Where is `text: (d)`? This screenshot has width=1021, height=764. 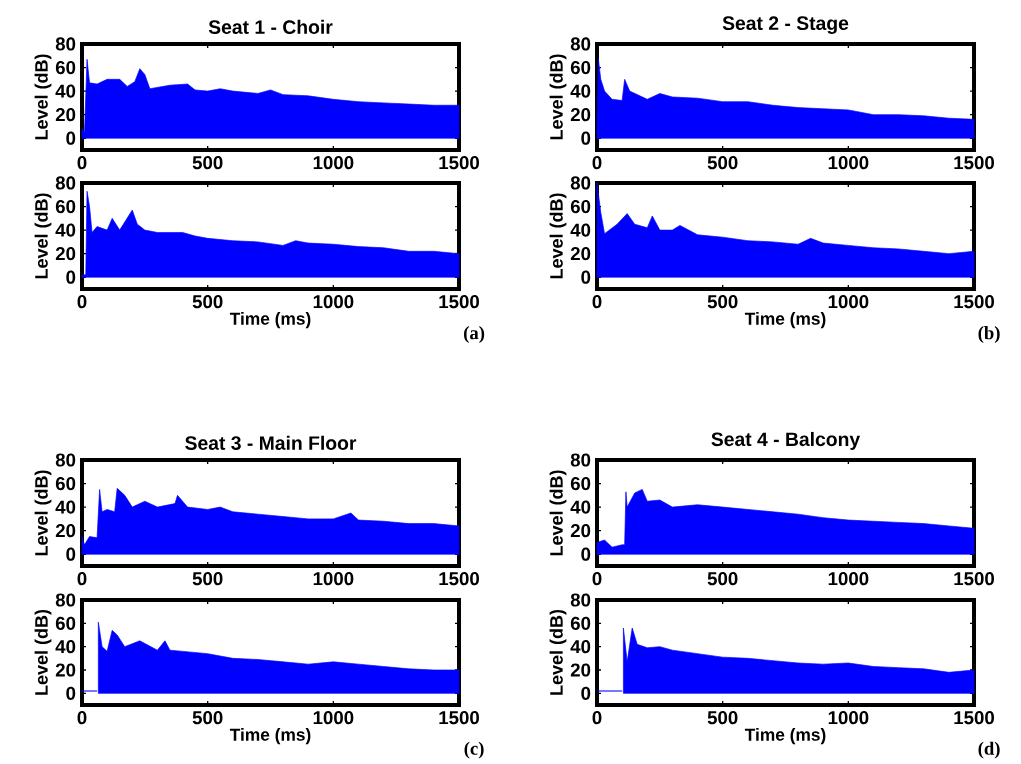 text: (d) is located at coordinates (989, 750).